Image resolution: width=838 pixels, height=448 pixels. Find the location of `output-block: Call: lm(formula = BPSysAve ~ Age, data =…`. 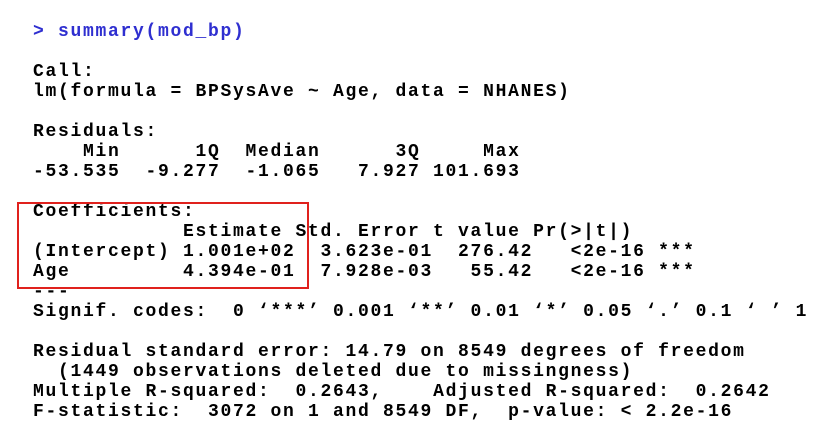

output-block: Call: lm(formula = BPSysAve ~ Age, data =… is located at coordinates (420, 82).